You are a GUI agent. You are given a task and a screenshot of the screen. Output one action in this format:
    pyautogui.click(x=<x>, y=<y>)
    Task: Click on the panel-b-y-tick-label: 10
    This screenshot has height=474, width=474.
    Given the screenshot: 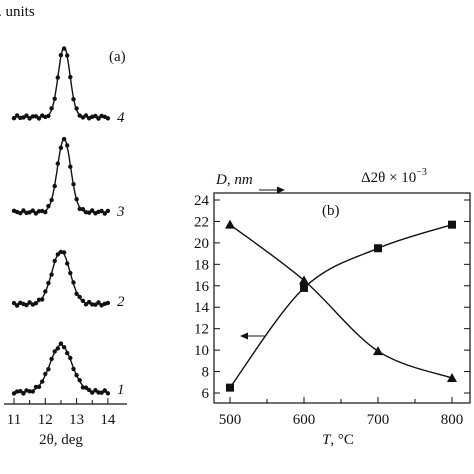 What is the action you would take?
    pyautogui.click(x=201, y=351)
    